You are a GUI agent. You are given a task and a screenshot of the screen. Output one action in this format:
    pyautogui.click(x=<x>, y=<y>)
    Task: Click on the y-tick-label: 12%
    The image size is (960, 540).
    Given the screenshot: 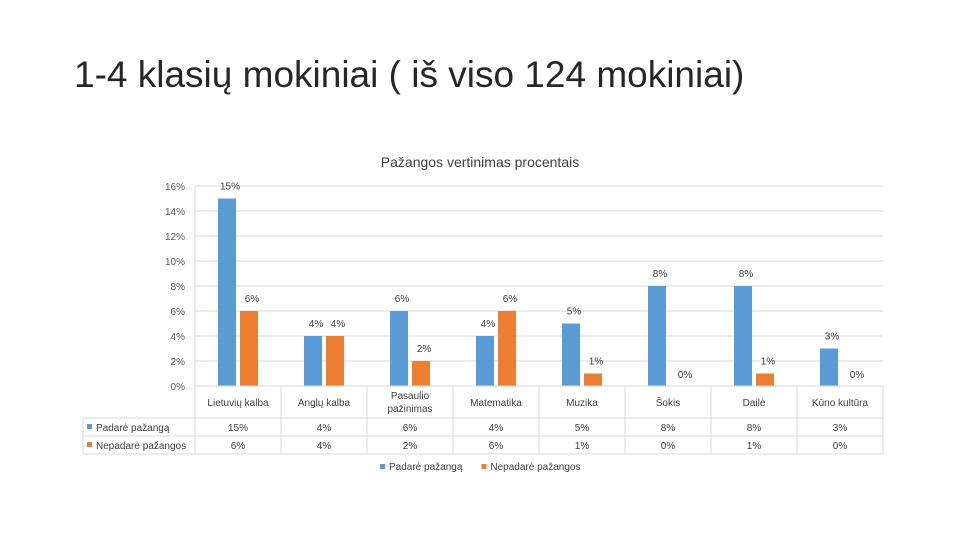 What is the action you would take?
    pyautogui.click(x=175, y=237)
    